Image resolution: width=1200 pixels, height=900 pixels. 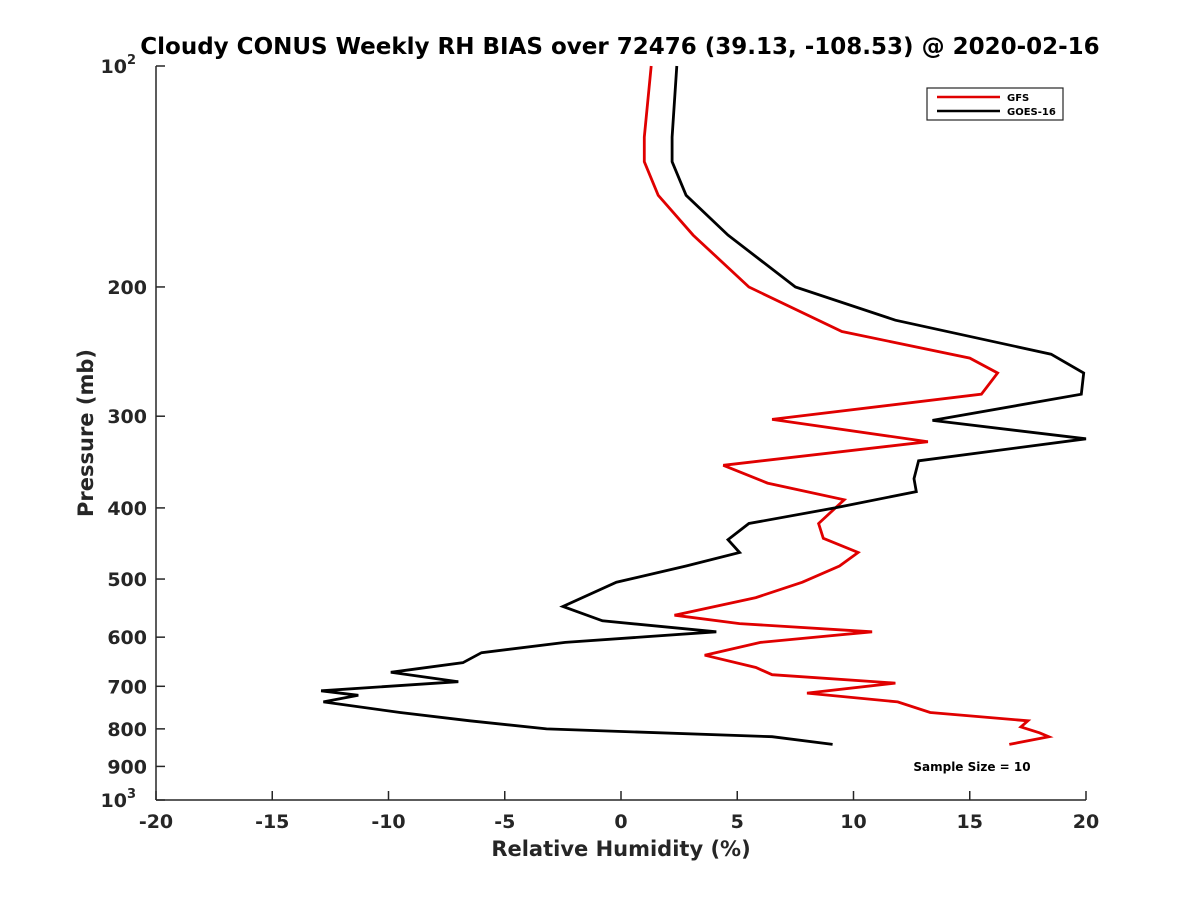 I want to click on y-tick-label: 700, so click(x=127, y=687).